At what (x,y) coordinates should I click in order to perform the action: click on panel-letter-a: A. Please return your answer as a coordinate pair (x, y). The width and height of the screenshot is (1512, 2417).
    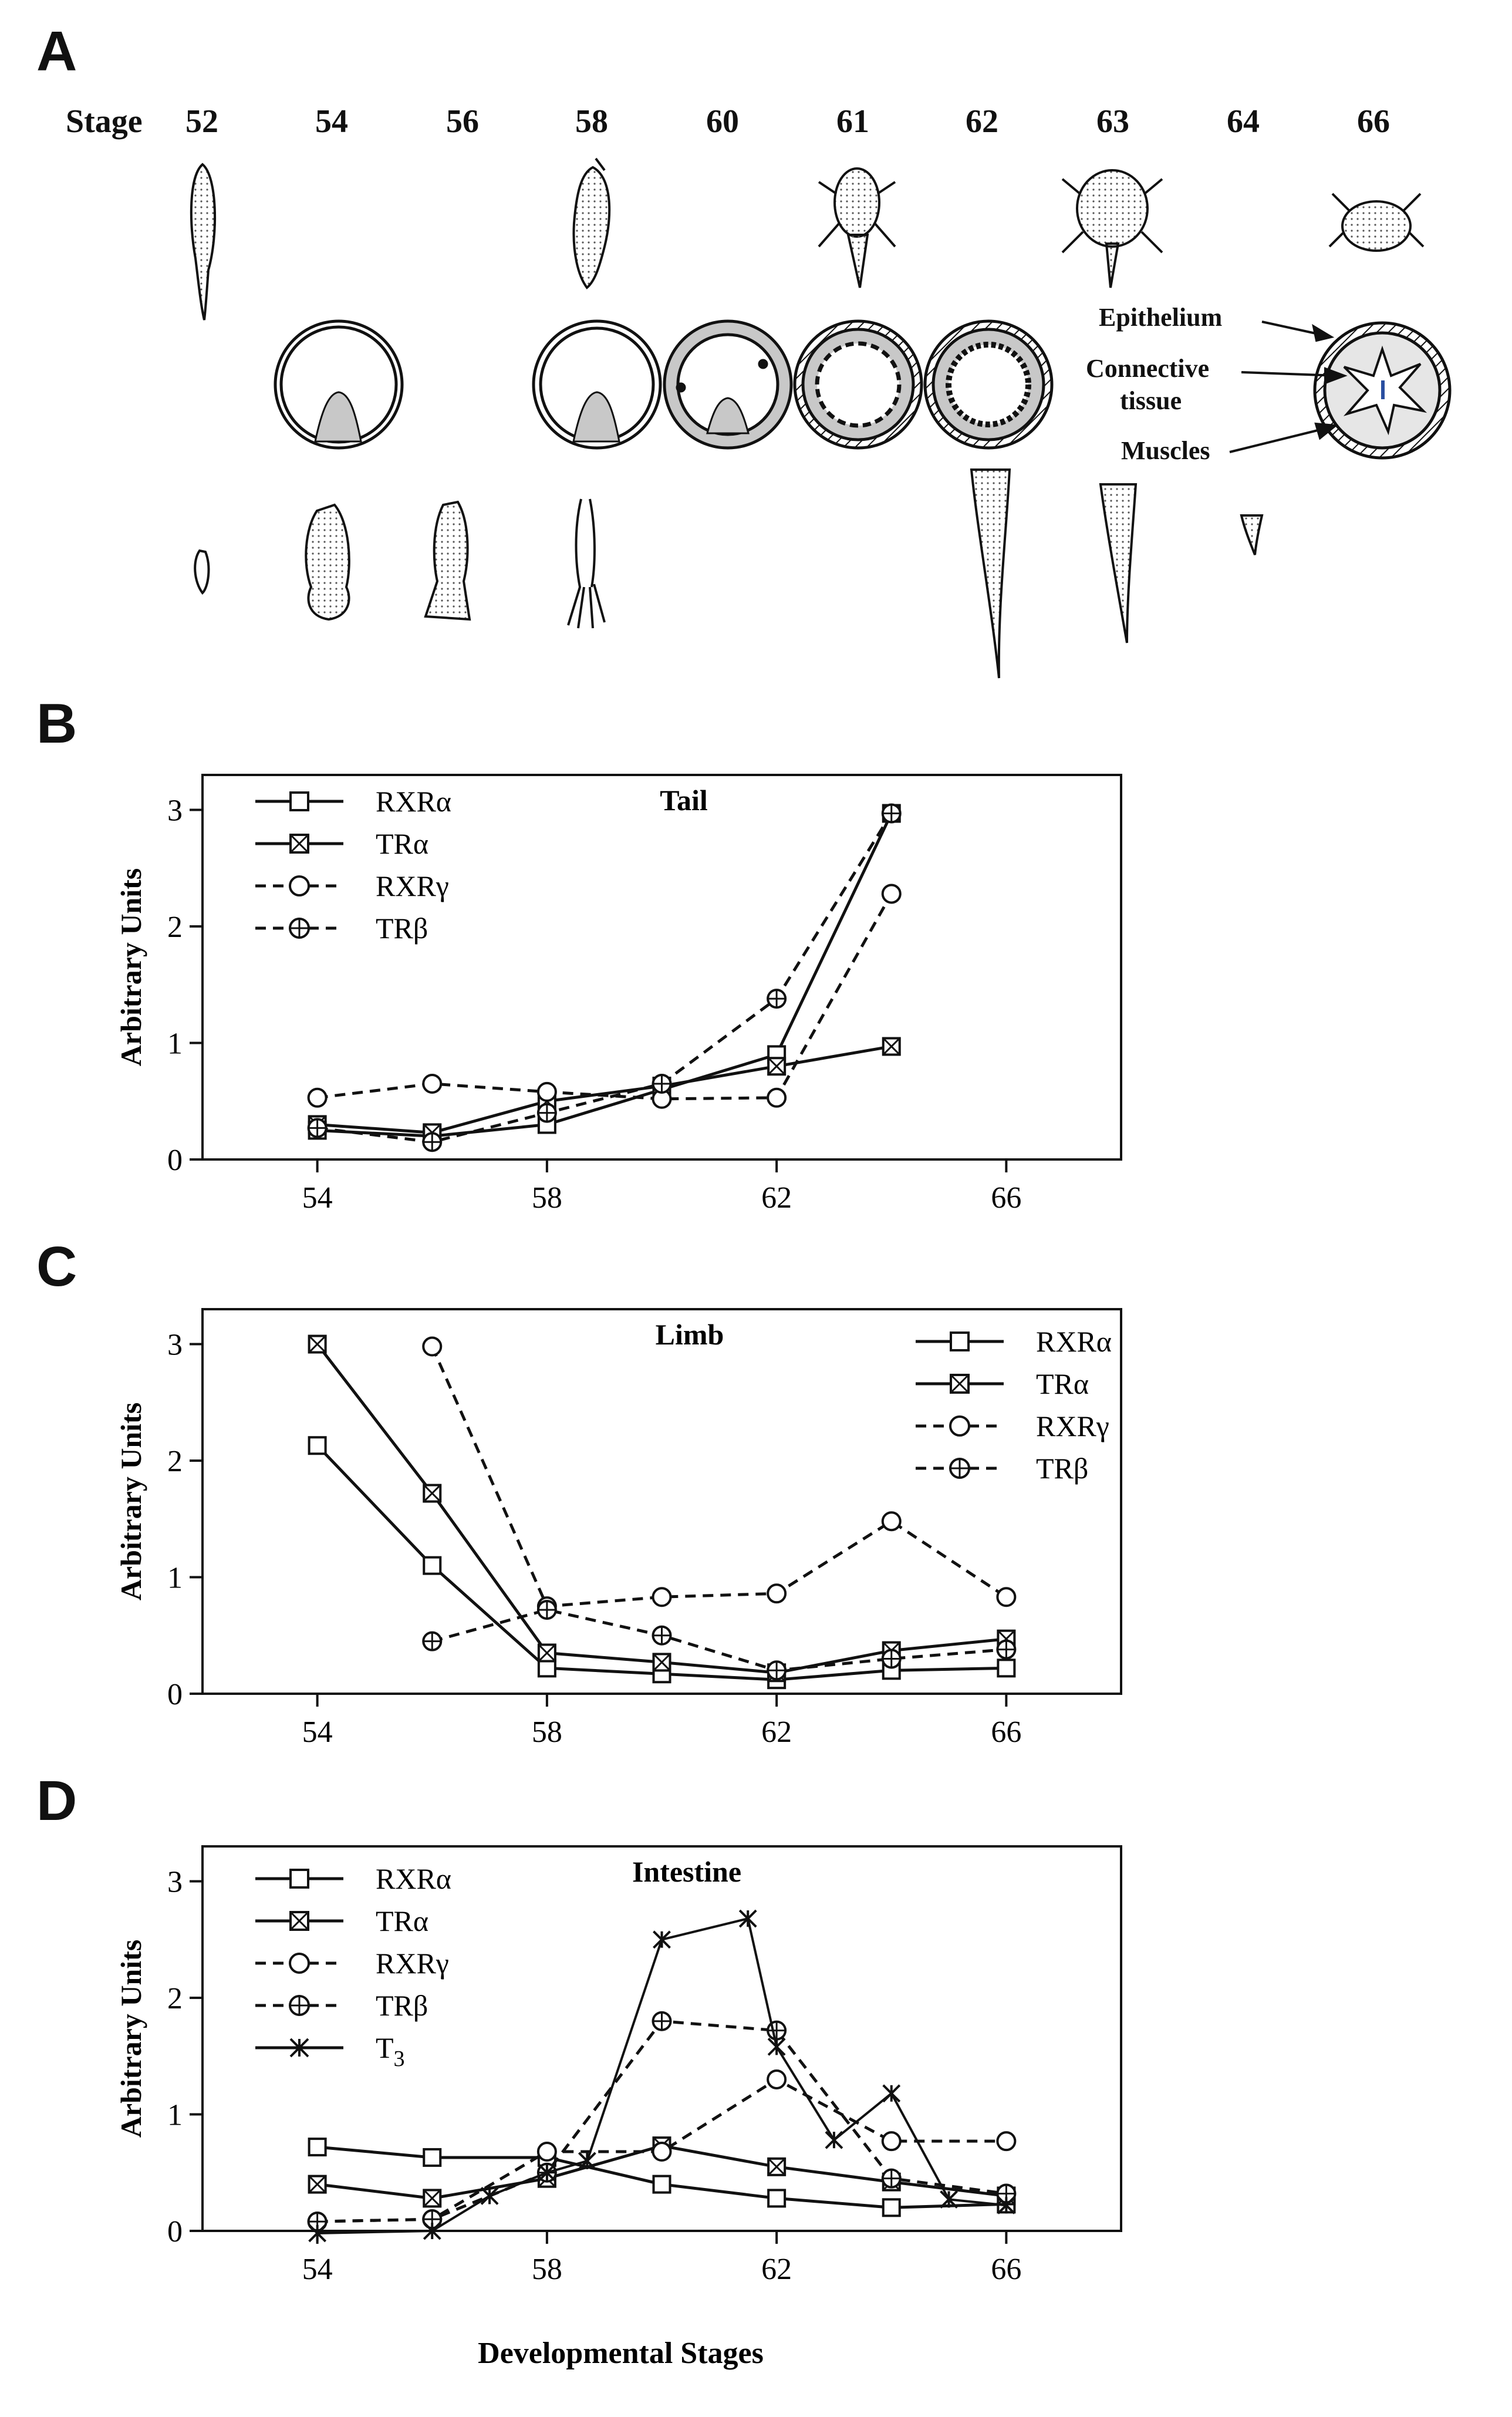
    Looking at the image, I should click on (57, 51).